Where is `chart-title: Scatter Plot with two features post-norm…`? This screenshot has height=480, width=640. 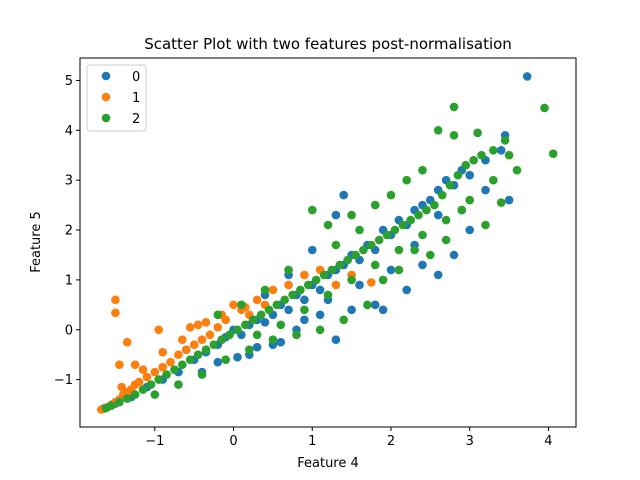
chart-title: Scatter Plot with two features post-norm… is located at coordinates (328, 44).